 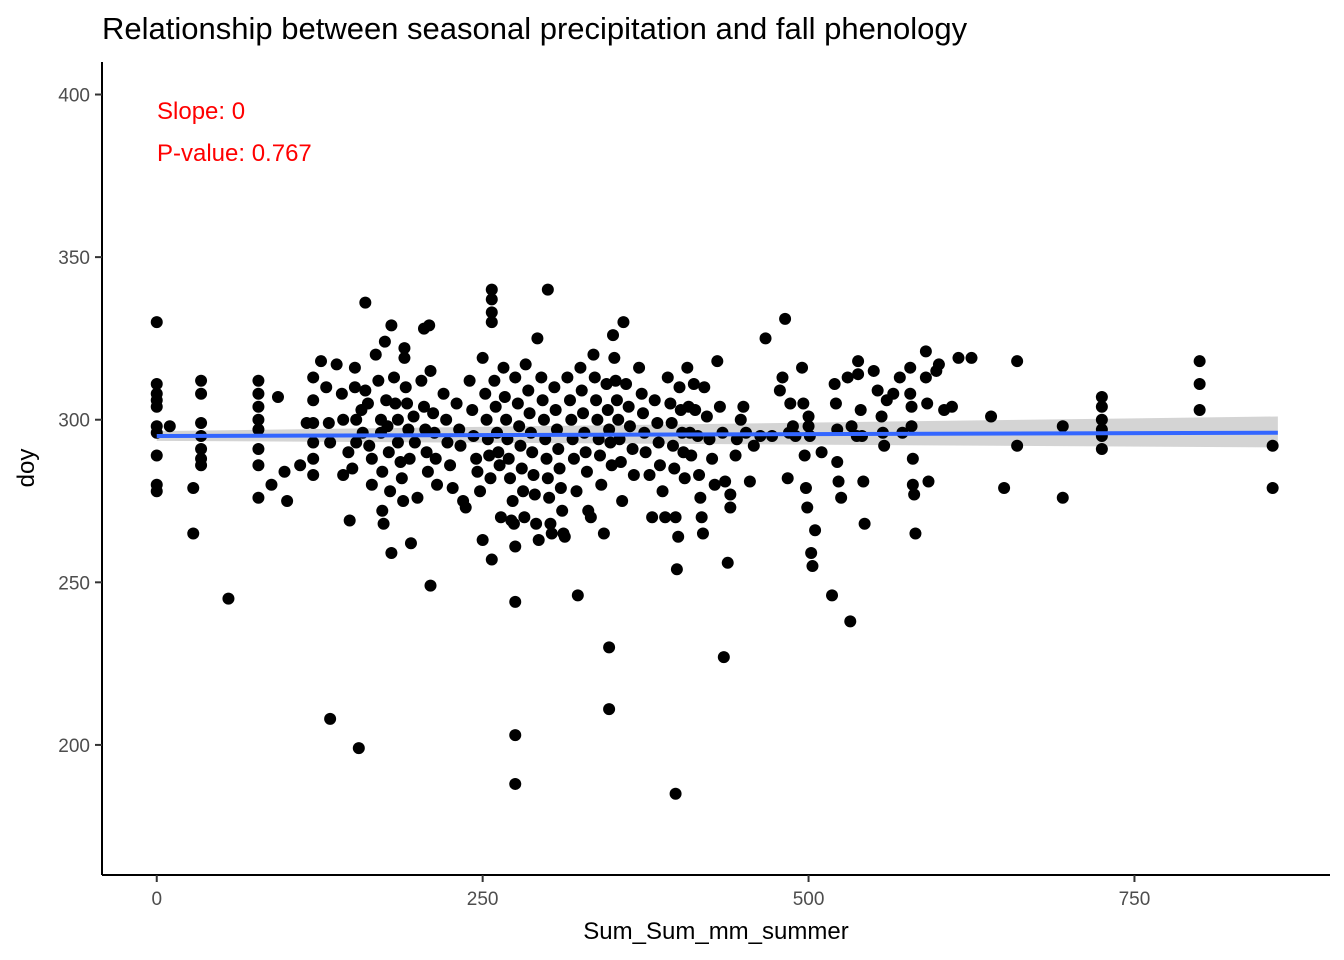 I want to click on y-tick-label: 250, so click(x=74, y=583).